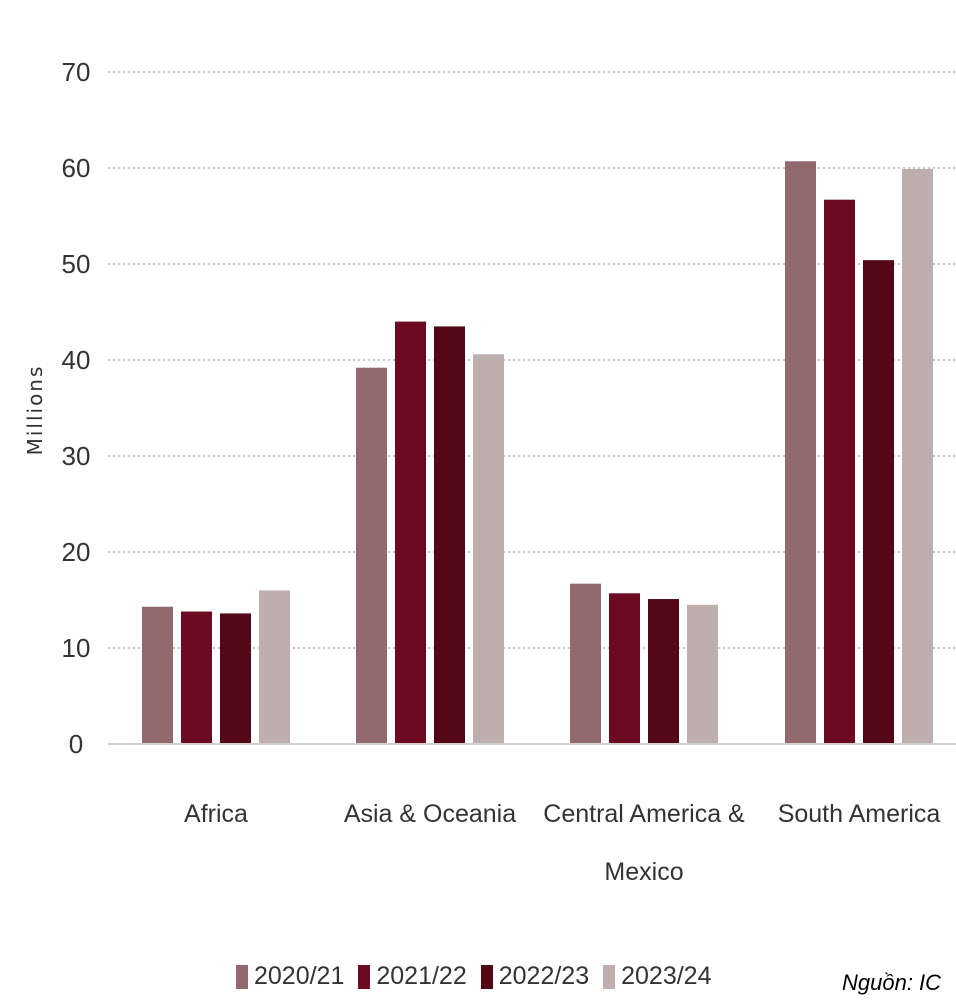  I want to click on legend-label: 2021/22, so click(421, 976).